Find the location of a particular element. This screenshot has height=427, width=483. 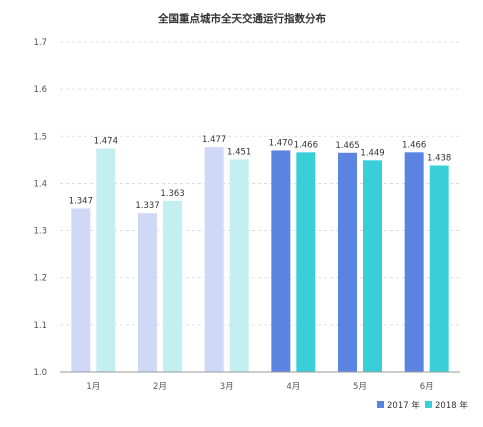

data-label: 1.363 is located at coordinates (172, 194).